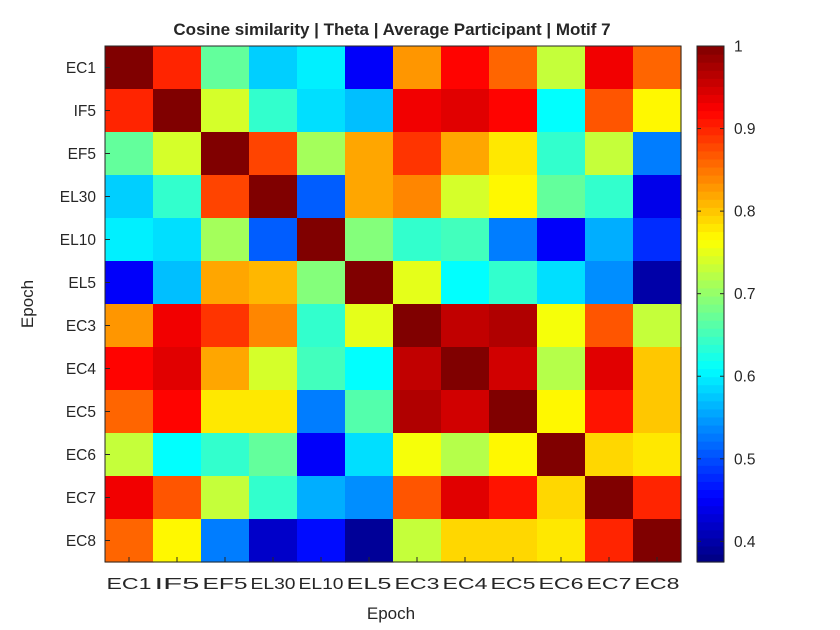  Describe the element at coordinates (745, 377) in the screenshot. I see `colorbar-tick-label: 0.6` at that location.